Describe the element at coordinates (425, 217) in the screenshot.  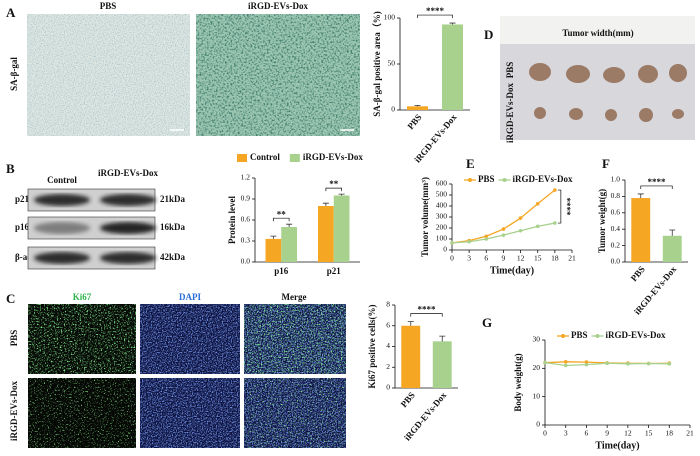
I see `y-axis-label: Tumor volume(mm³)` at that location.